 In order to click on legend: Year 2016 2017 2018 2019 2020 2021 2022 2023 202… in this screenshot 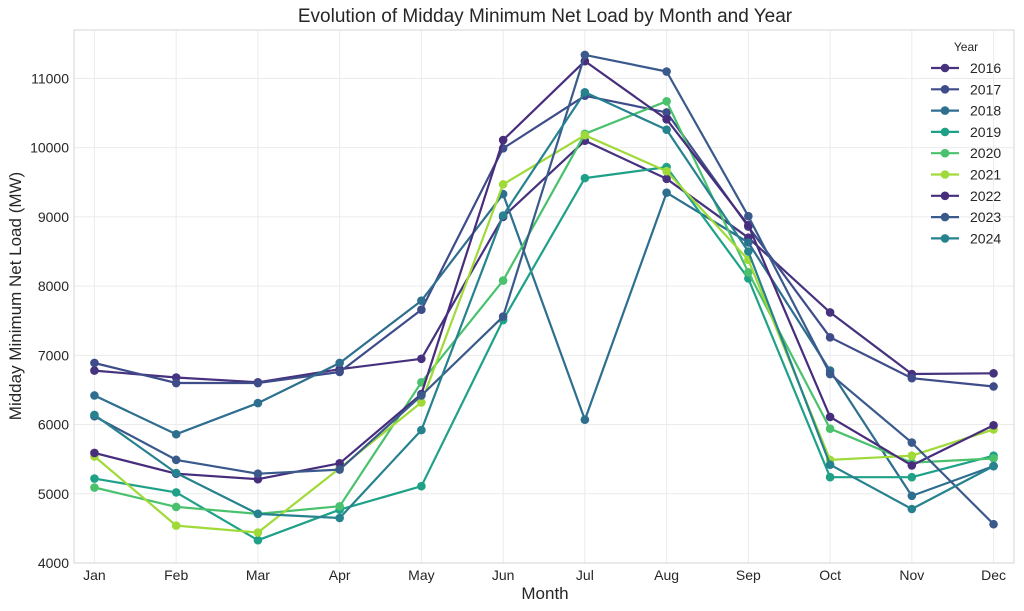, I will do `click(966, 143)`.